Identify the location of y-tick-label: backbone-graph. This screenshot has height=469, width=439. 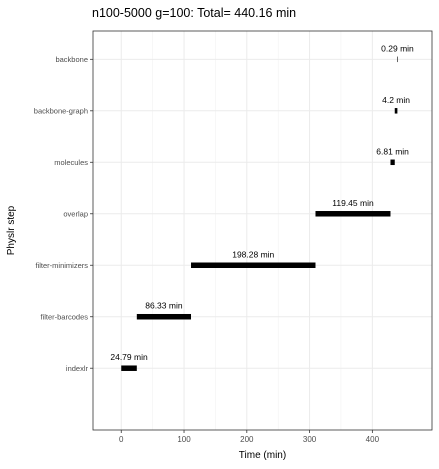
(61, 110).